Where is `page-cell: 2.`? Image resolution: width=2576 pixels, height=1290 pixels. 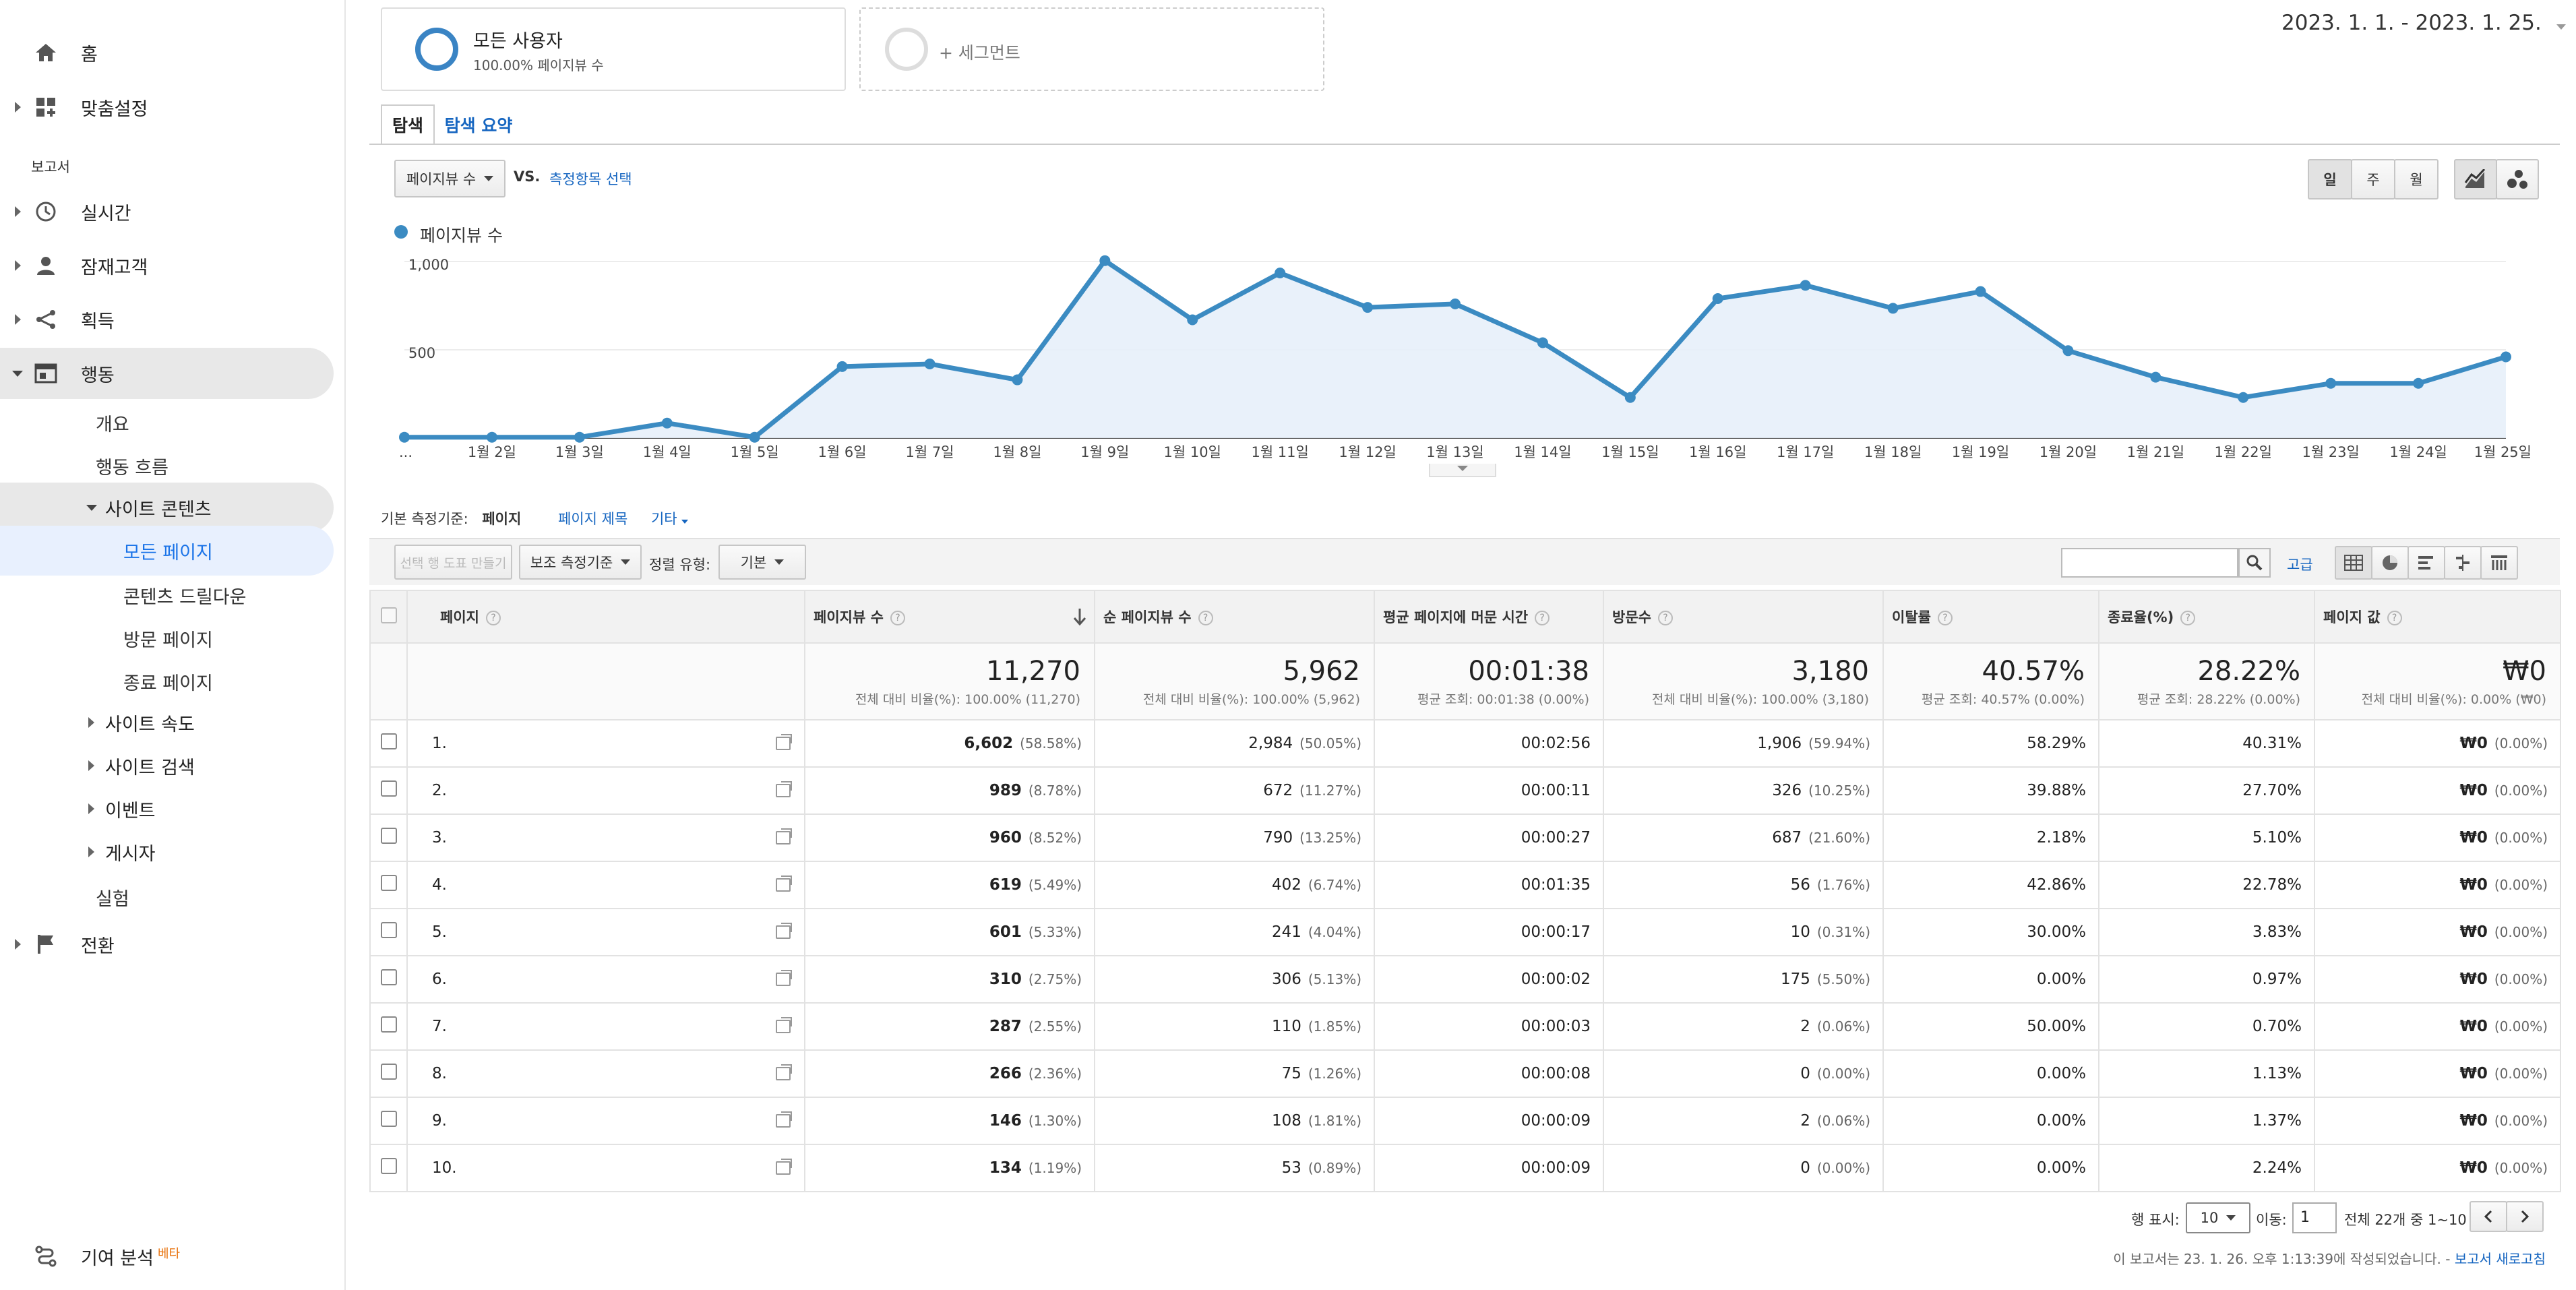 page-cell: 2. is located at coordinates (606, 790).